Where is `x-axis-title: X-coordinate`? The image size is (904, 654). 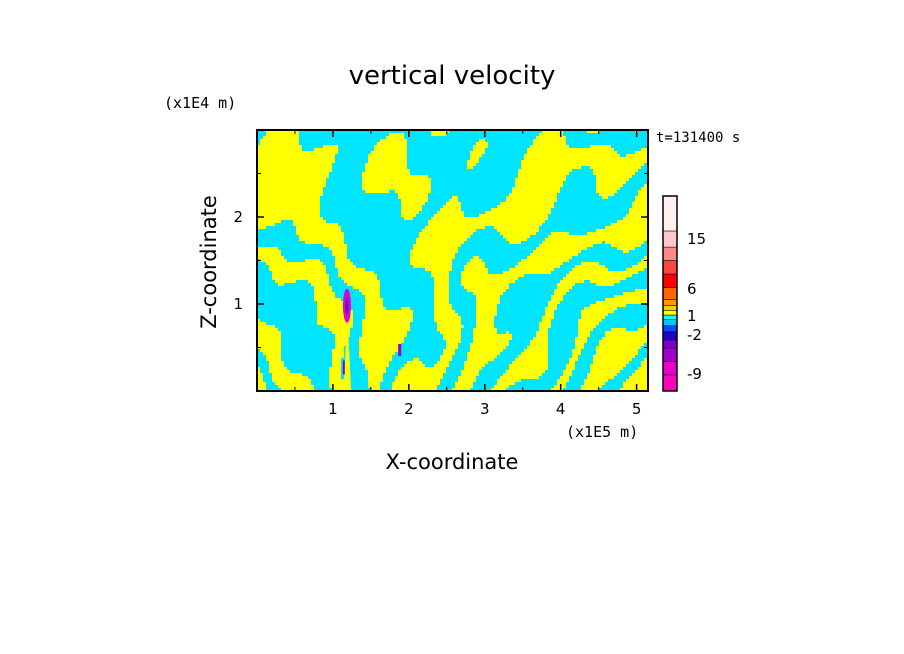 x-axis-title: X-coordinate is located at coordinates (452, 462).